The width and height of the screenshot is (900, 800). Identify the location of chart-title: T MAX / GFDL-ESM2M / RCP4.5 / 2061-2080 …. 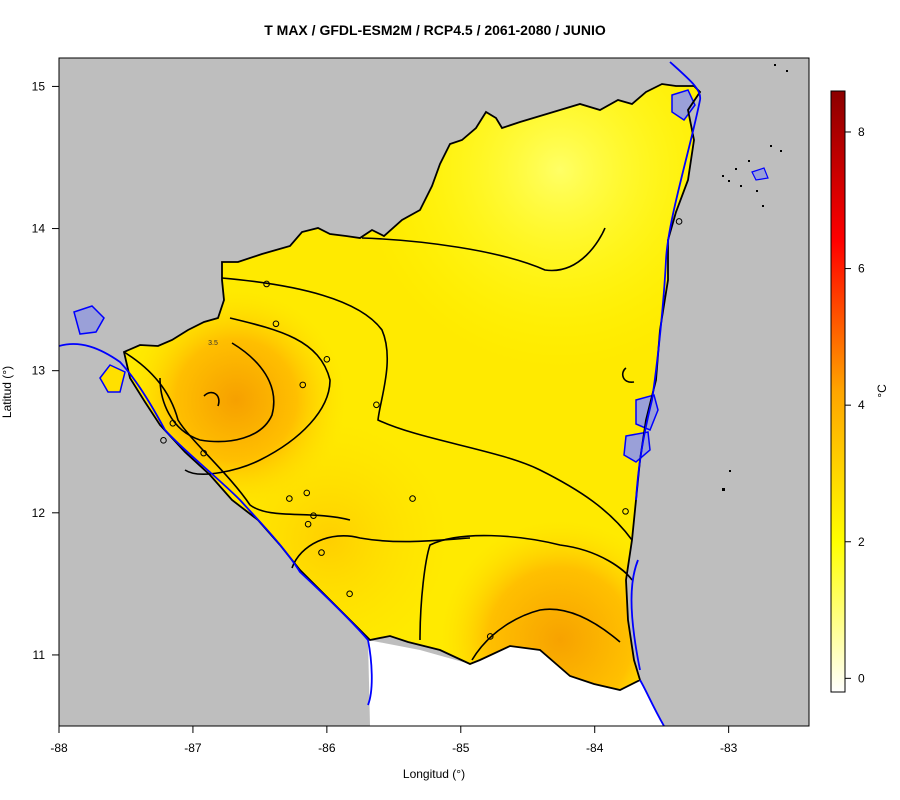
(435, 30).